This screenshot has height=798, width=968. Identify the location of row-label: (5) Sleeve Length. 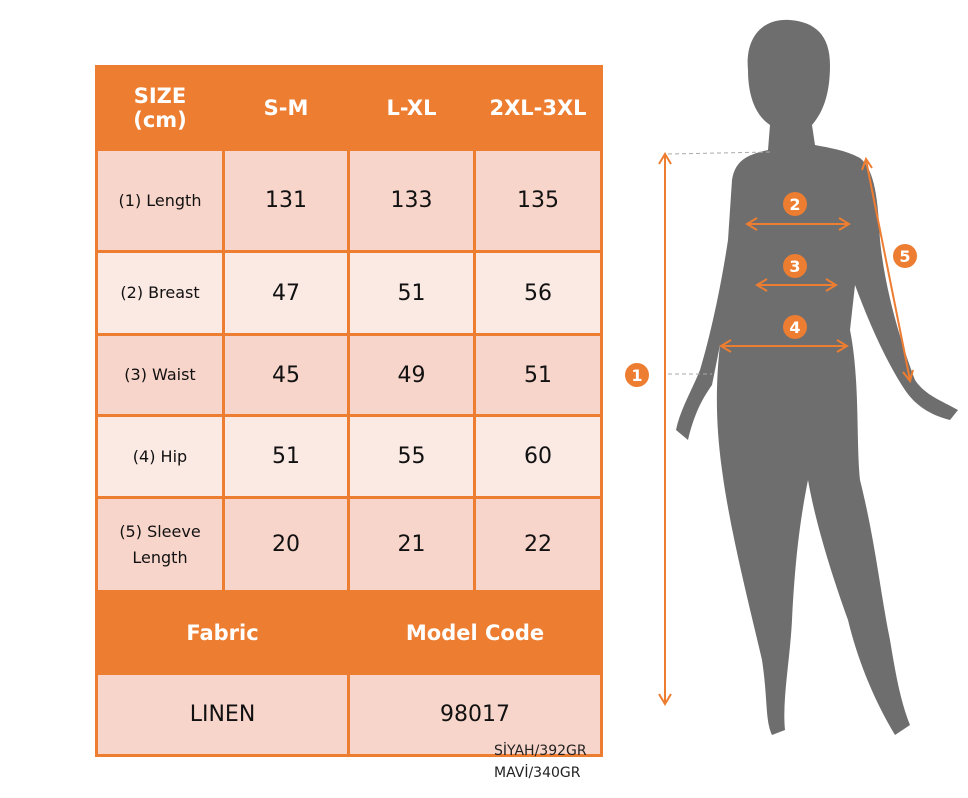
(160, 544).